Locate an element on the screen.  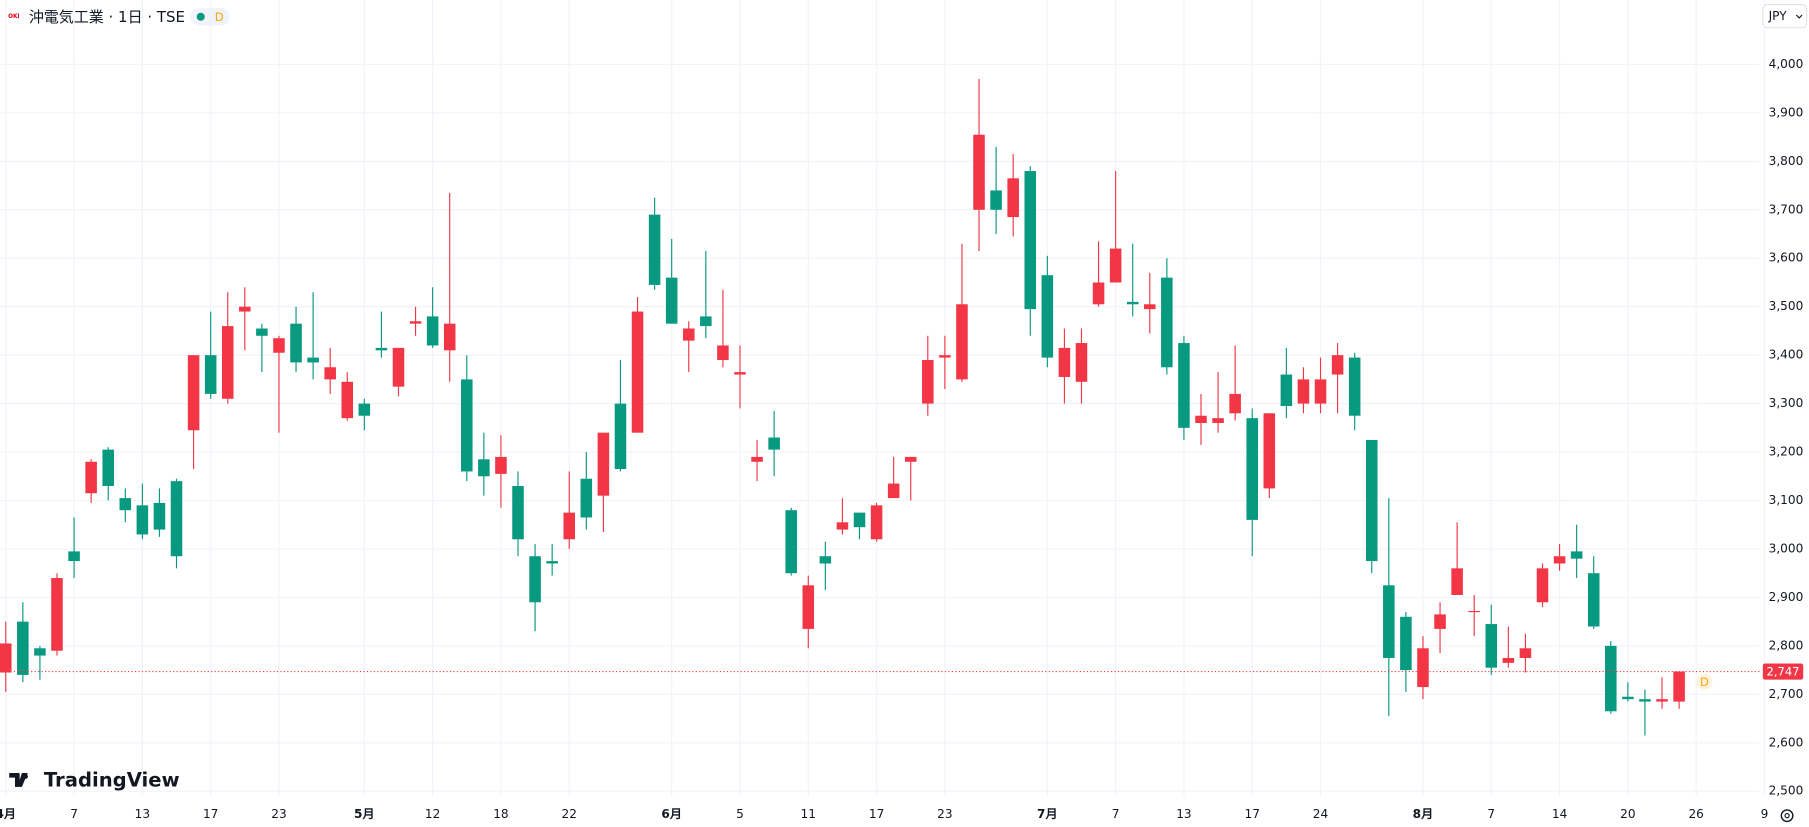
x-tick-label: 7月 is located at coordinates (1047, 814).